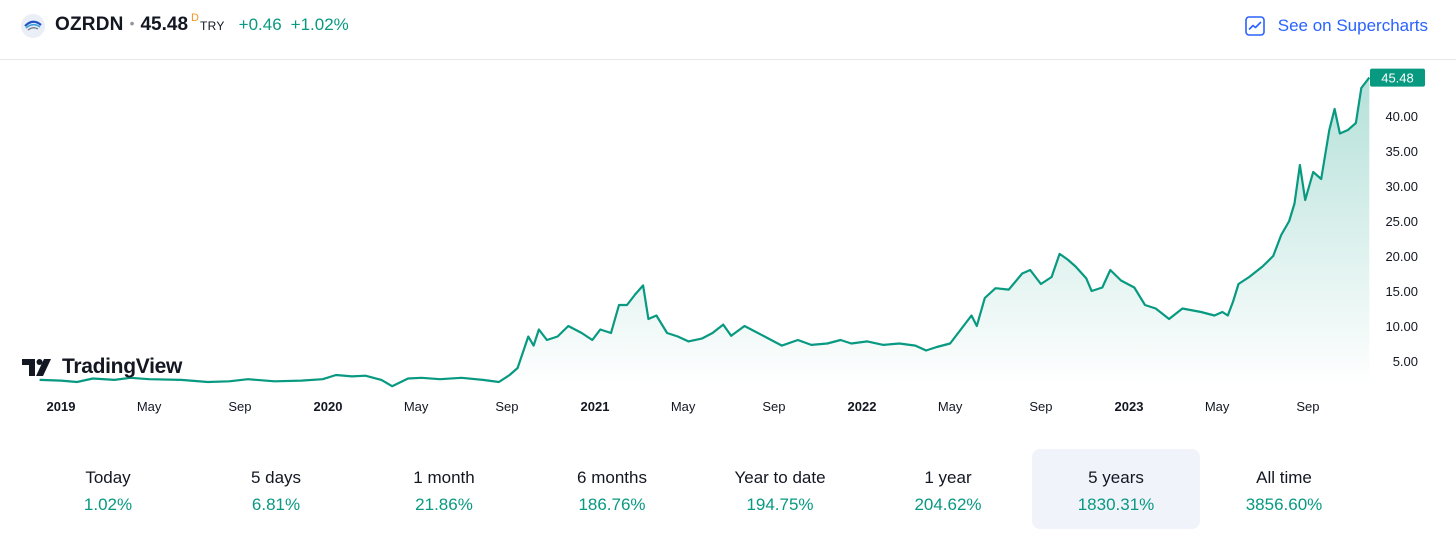 This screenshot has height=543, width=1456. Describe the element at coordinates (1401, 116) in the screenshot. I see `y-tick-label: 40.00` at that location.